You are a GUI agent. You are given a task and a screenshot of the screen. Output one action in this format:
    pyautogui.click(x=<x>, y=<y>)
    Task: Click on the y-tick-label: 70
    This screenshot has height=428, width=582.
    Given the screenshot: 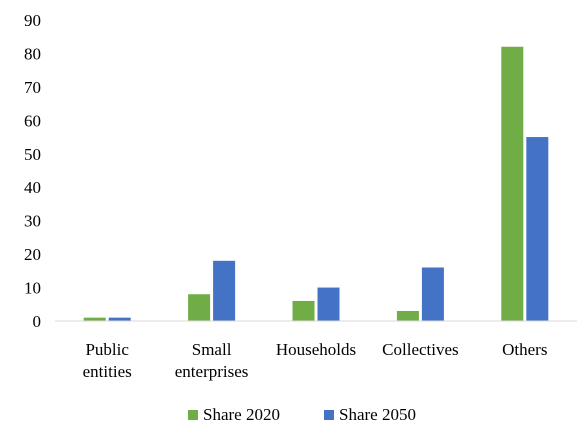 What is the action you would take?
    pyautogui.click(x=32, y=87)
    